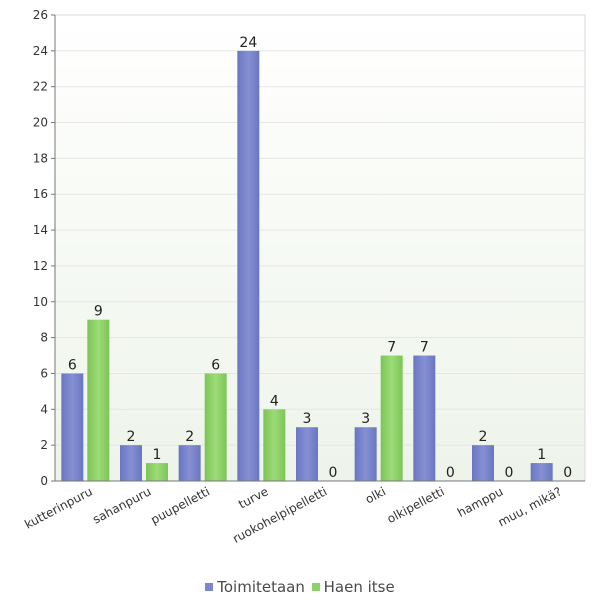  What do you see at coordinates (44, 445) in the screenshot?
I see `y-tick-label: 2` at bounding box center [44, 445].